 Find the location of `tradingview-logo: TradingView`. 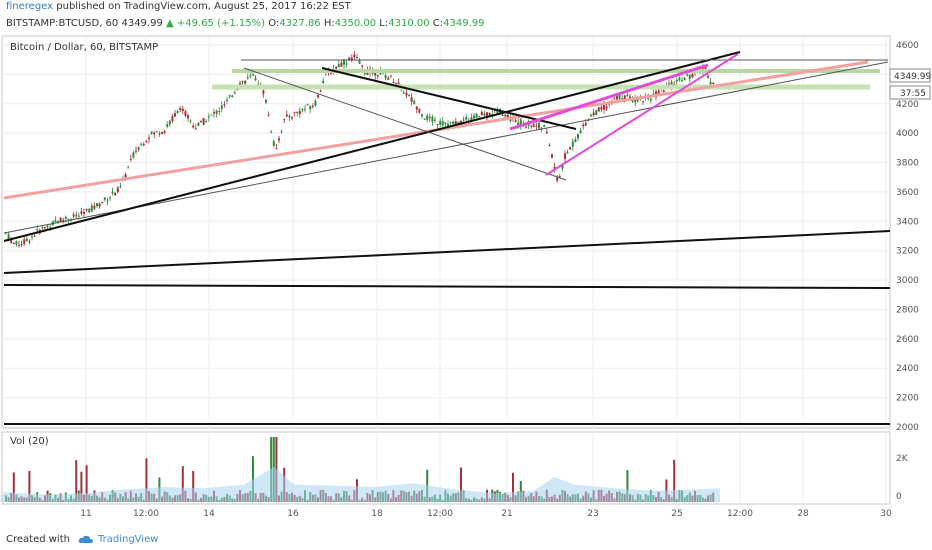

tradingview-logo: TradingView is located at coordinates (118, 539).